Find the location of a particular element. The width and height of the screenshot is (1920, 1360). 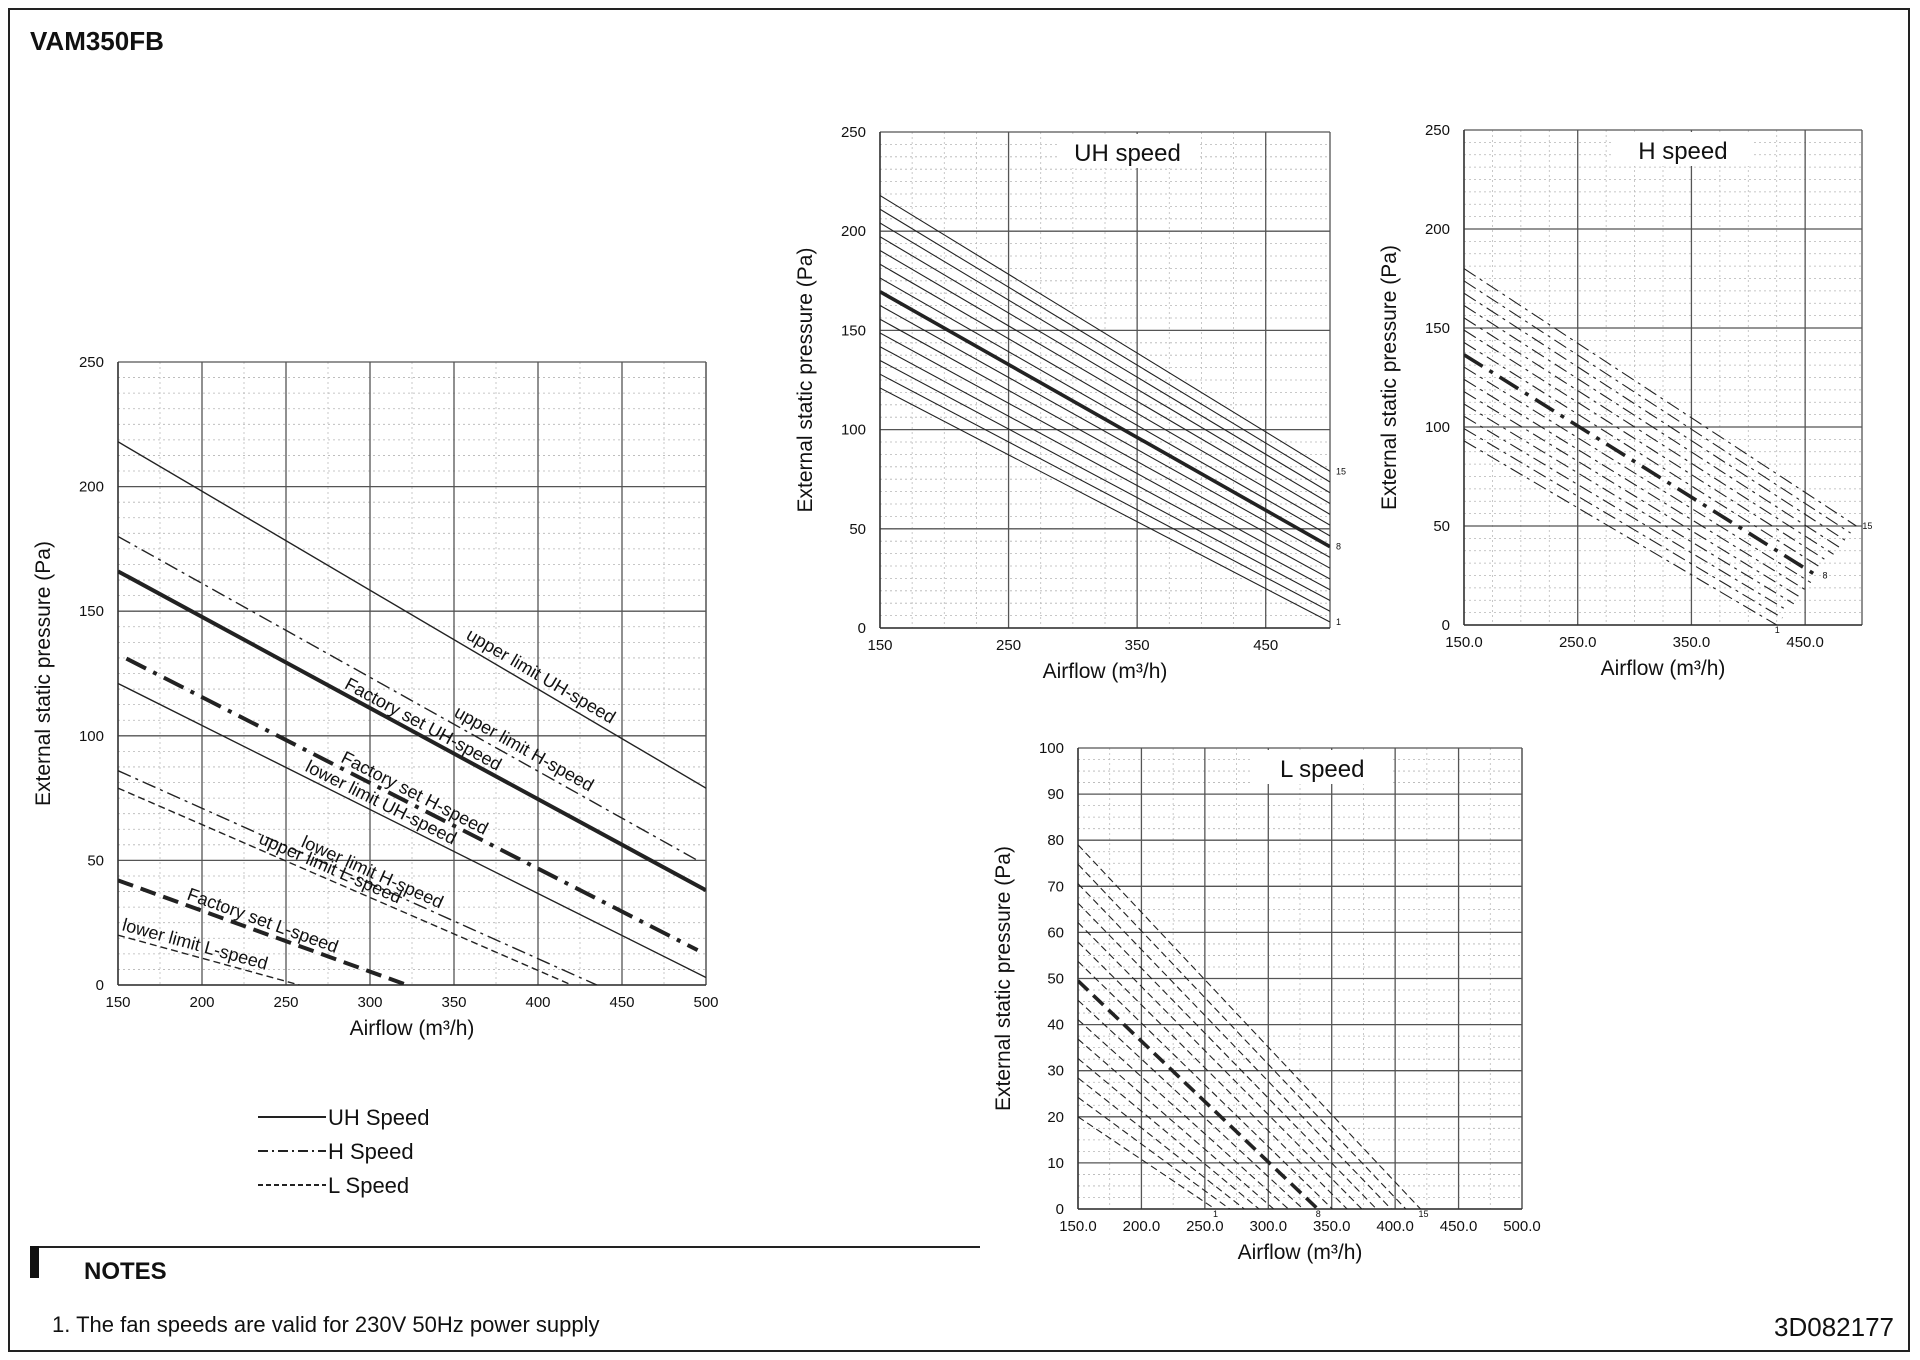

x-tick-label: 500.0 is located at coordinates (1522, 1226).